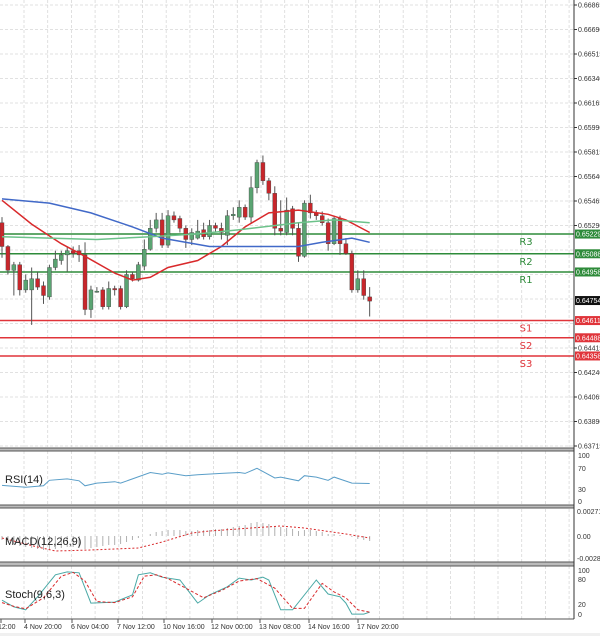 The height and width of the screenshot is (636, 600). What do you see at coordinates (589, 447) in the screenshot?
I see `price-tick-label: 0.63715` at bounding box center [589, 447].